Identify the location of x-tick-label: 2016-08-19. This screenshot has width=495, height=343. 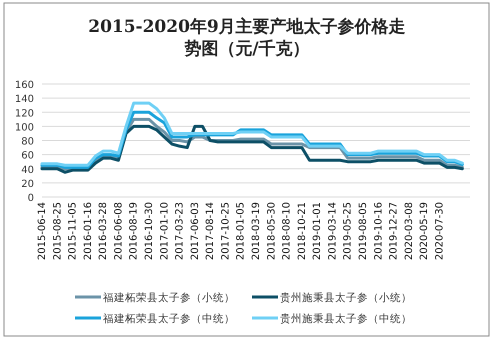
(134, 231).